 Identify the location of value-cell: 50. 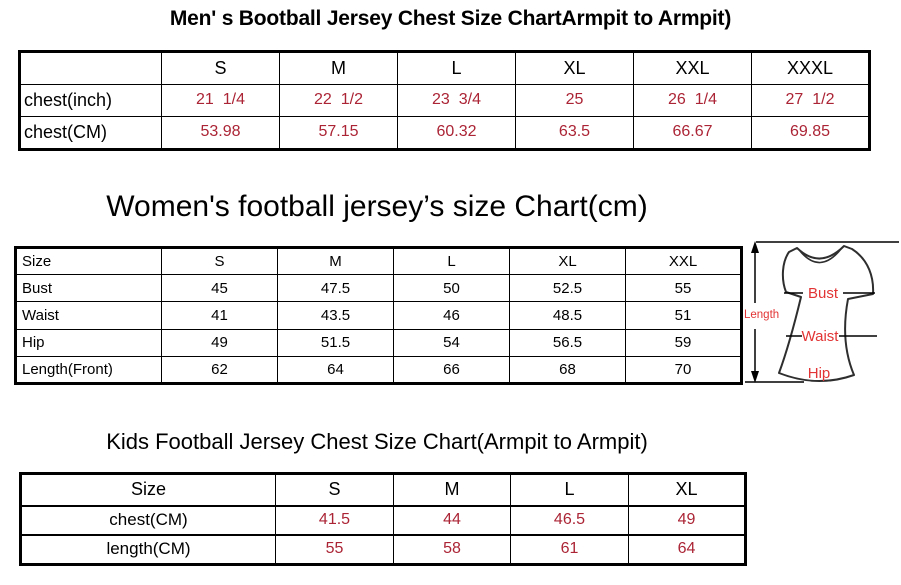
(451, 288).